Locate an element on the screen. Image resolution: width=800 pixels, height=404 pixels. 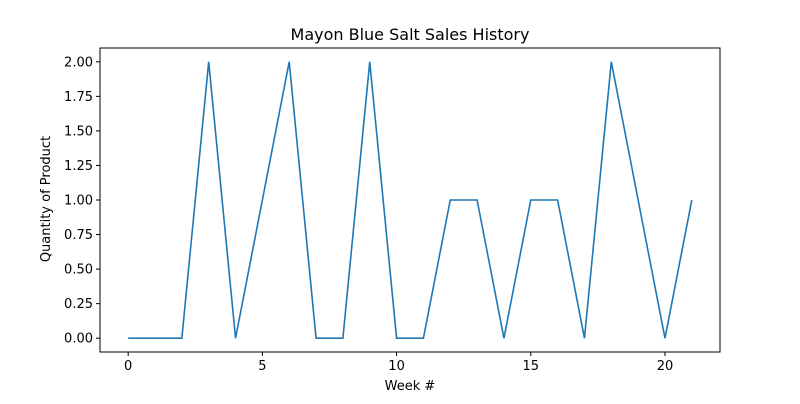
y-tick-label: 2.00 is located at coordinates (78, 62).